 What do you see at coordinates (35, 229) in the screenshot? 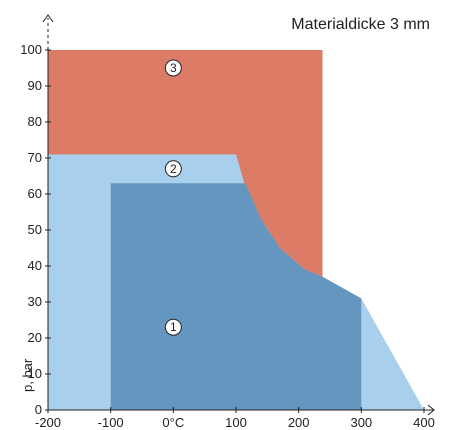
I see `y-tick-label: 50` at bounding box center [35, 229].